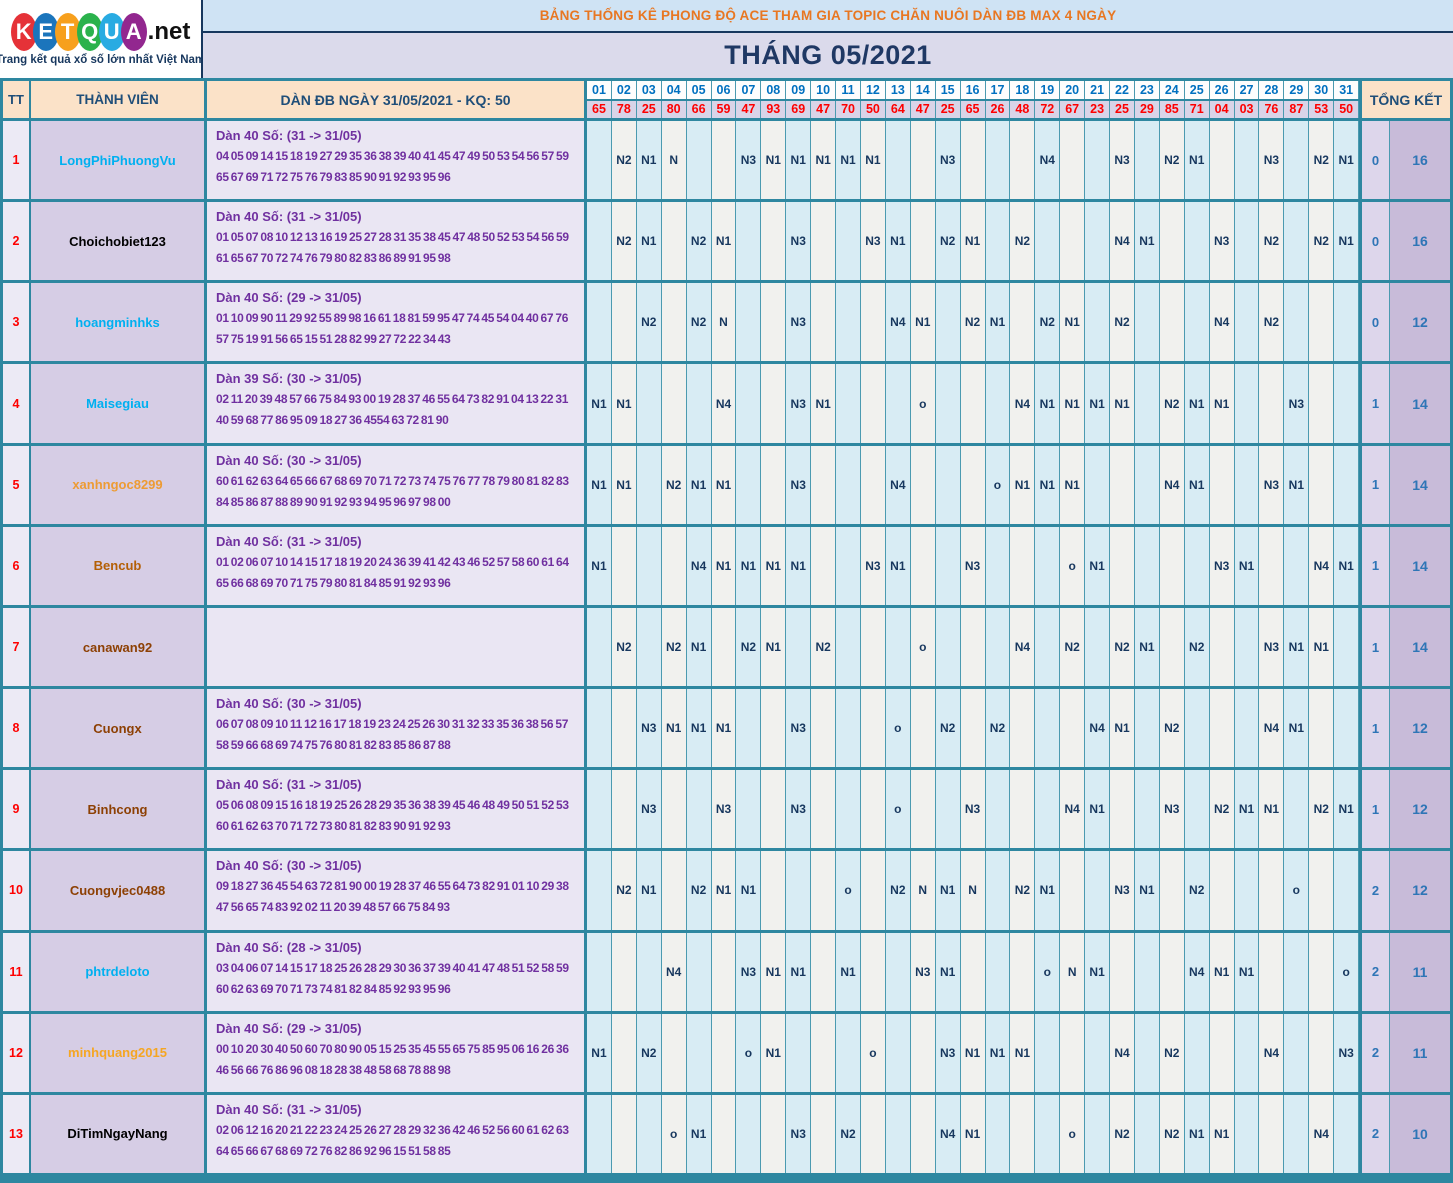  What do you see at coordinates (873, 90) in the screenshot?
I see `day-number-header: 12` at bounding box center [873, 90].